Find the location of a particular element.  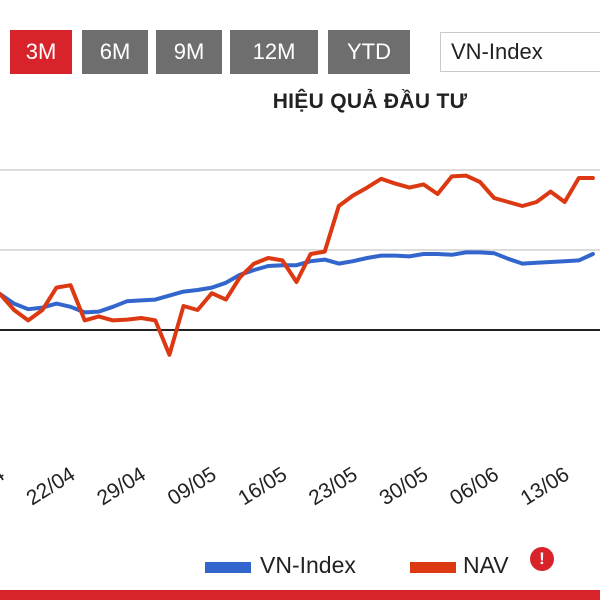

x-tick-label: 06/06 is located at coordinates (474, 486).